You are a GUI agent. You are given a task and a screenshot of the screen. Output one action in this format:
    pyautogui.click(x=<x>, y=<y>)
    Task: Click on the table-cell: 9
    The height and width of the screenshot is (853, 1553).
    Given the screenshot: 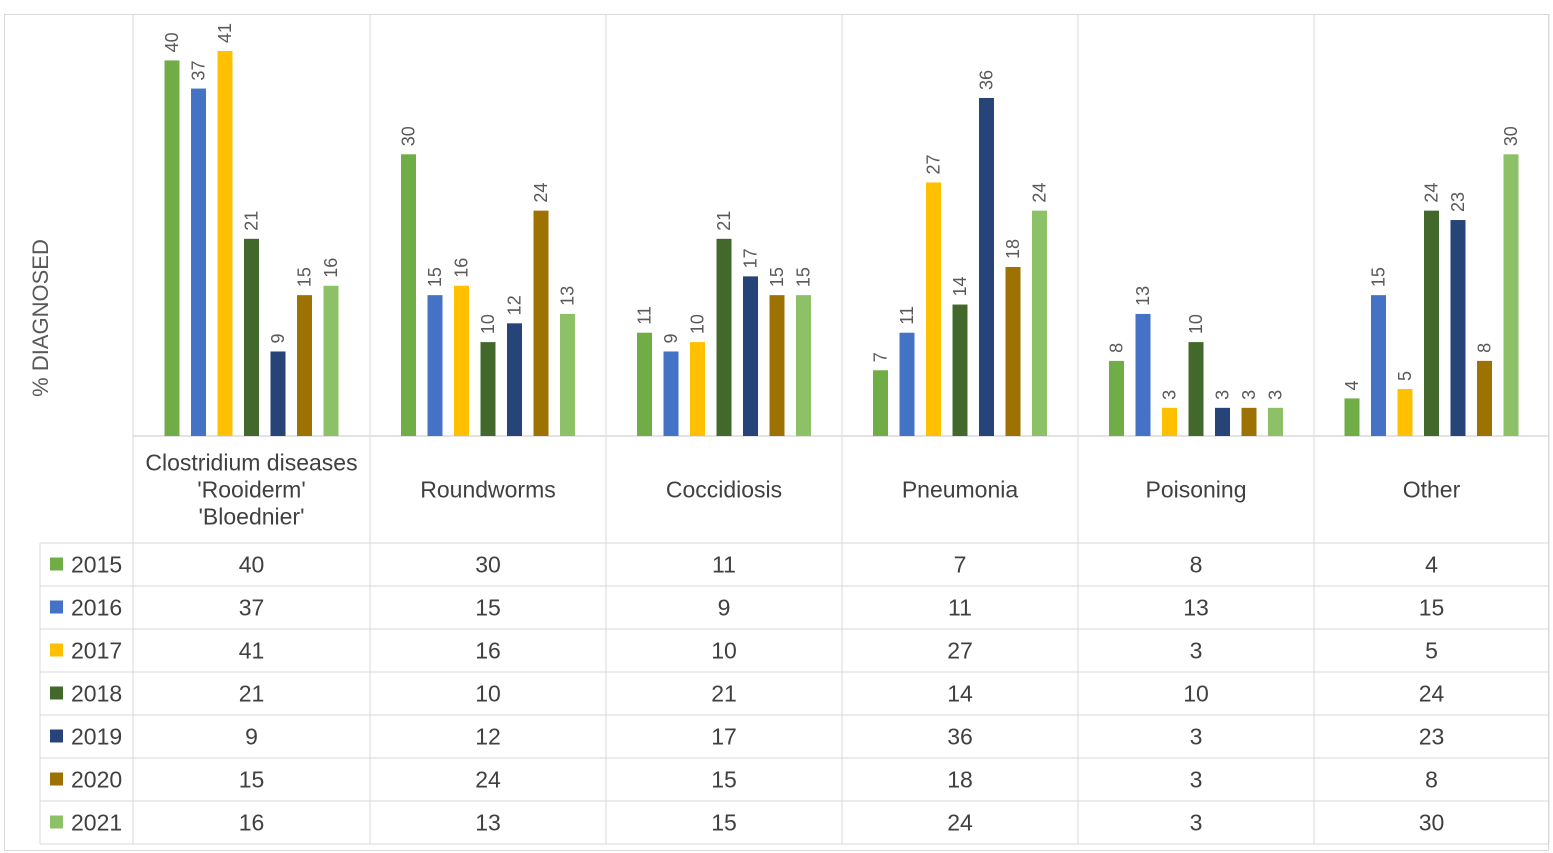 What is the action you would take?
    pyautogui.click(x=251, y=737)
    